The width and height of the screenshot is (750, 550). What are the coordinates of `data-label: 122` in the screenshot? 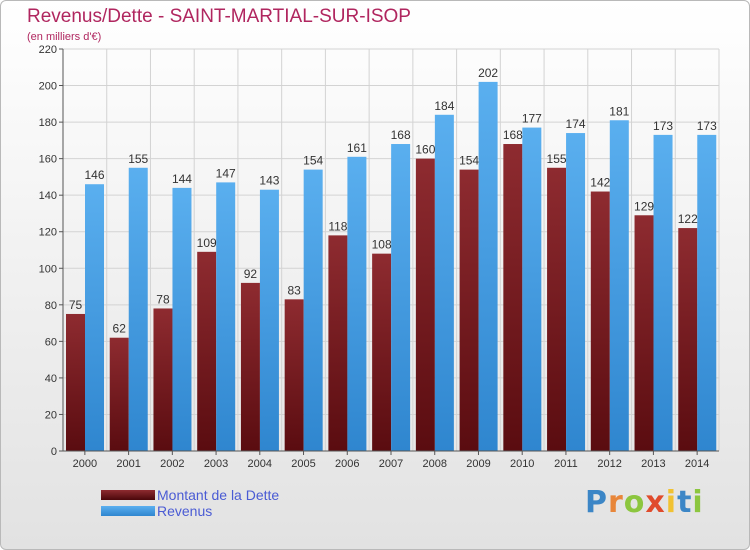 It's located at (688, 219).